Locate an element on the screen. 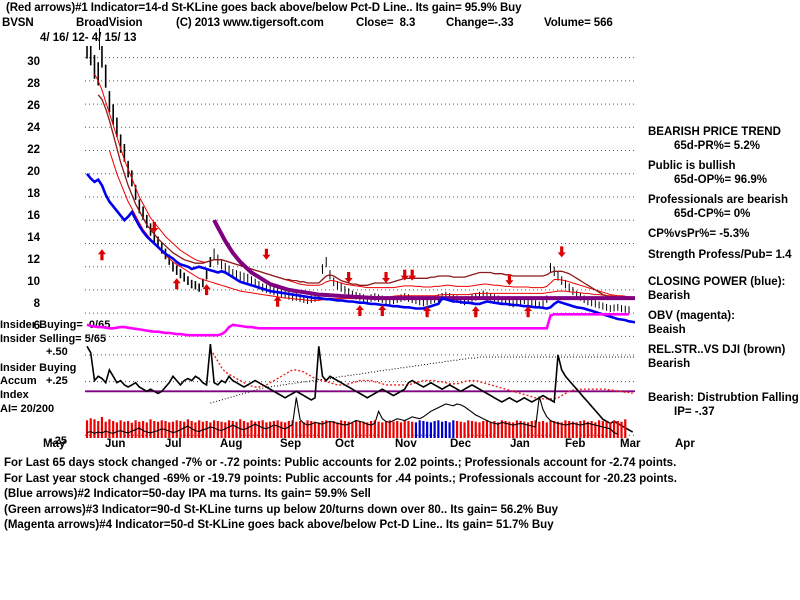 Image resolution: width=800 pixels, height=600 pixels. x-tick-label: Mar is located at coordinates (630, 444).